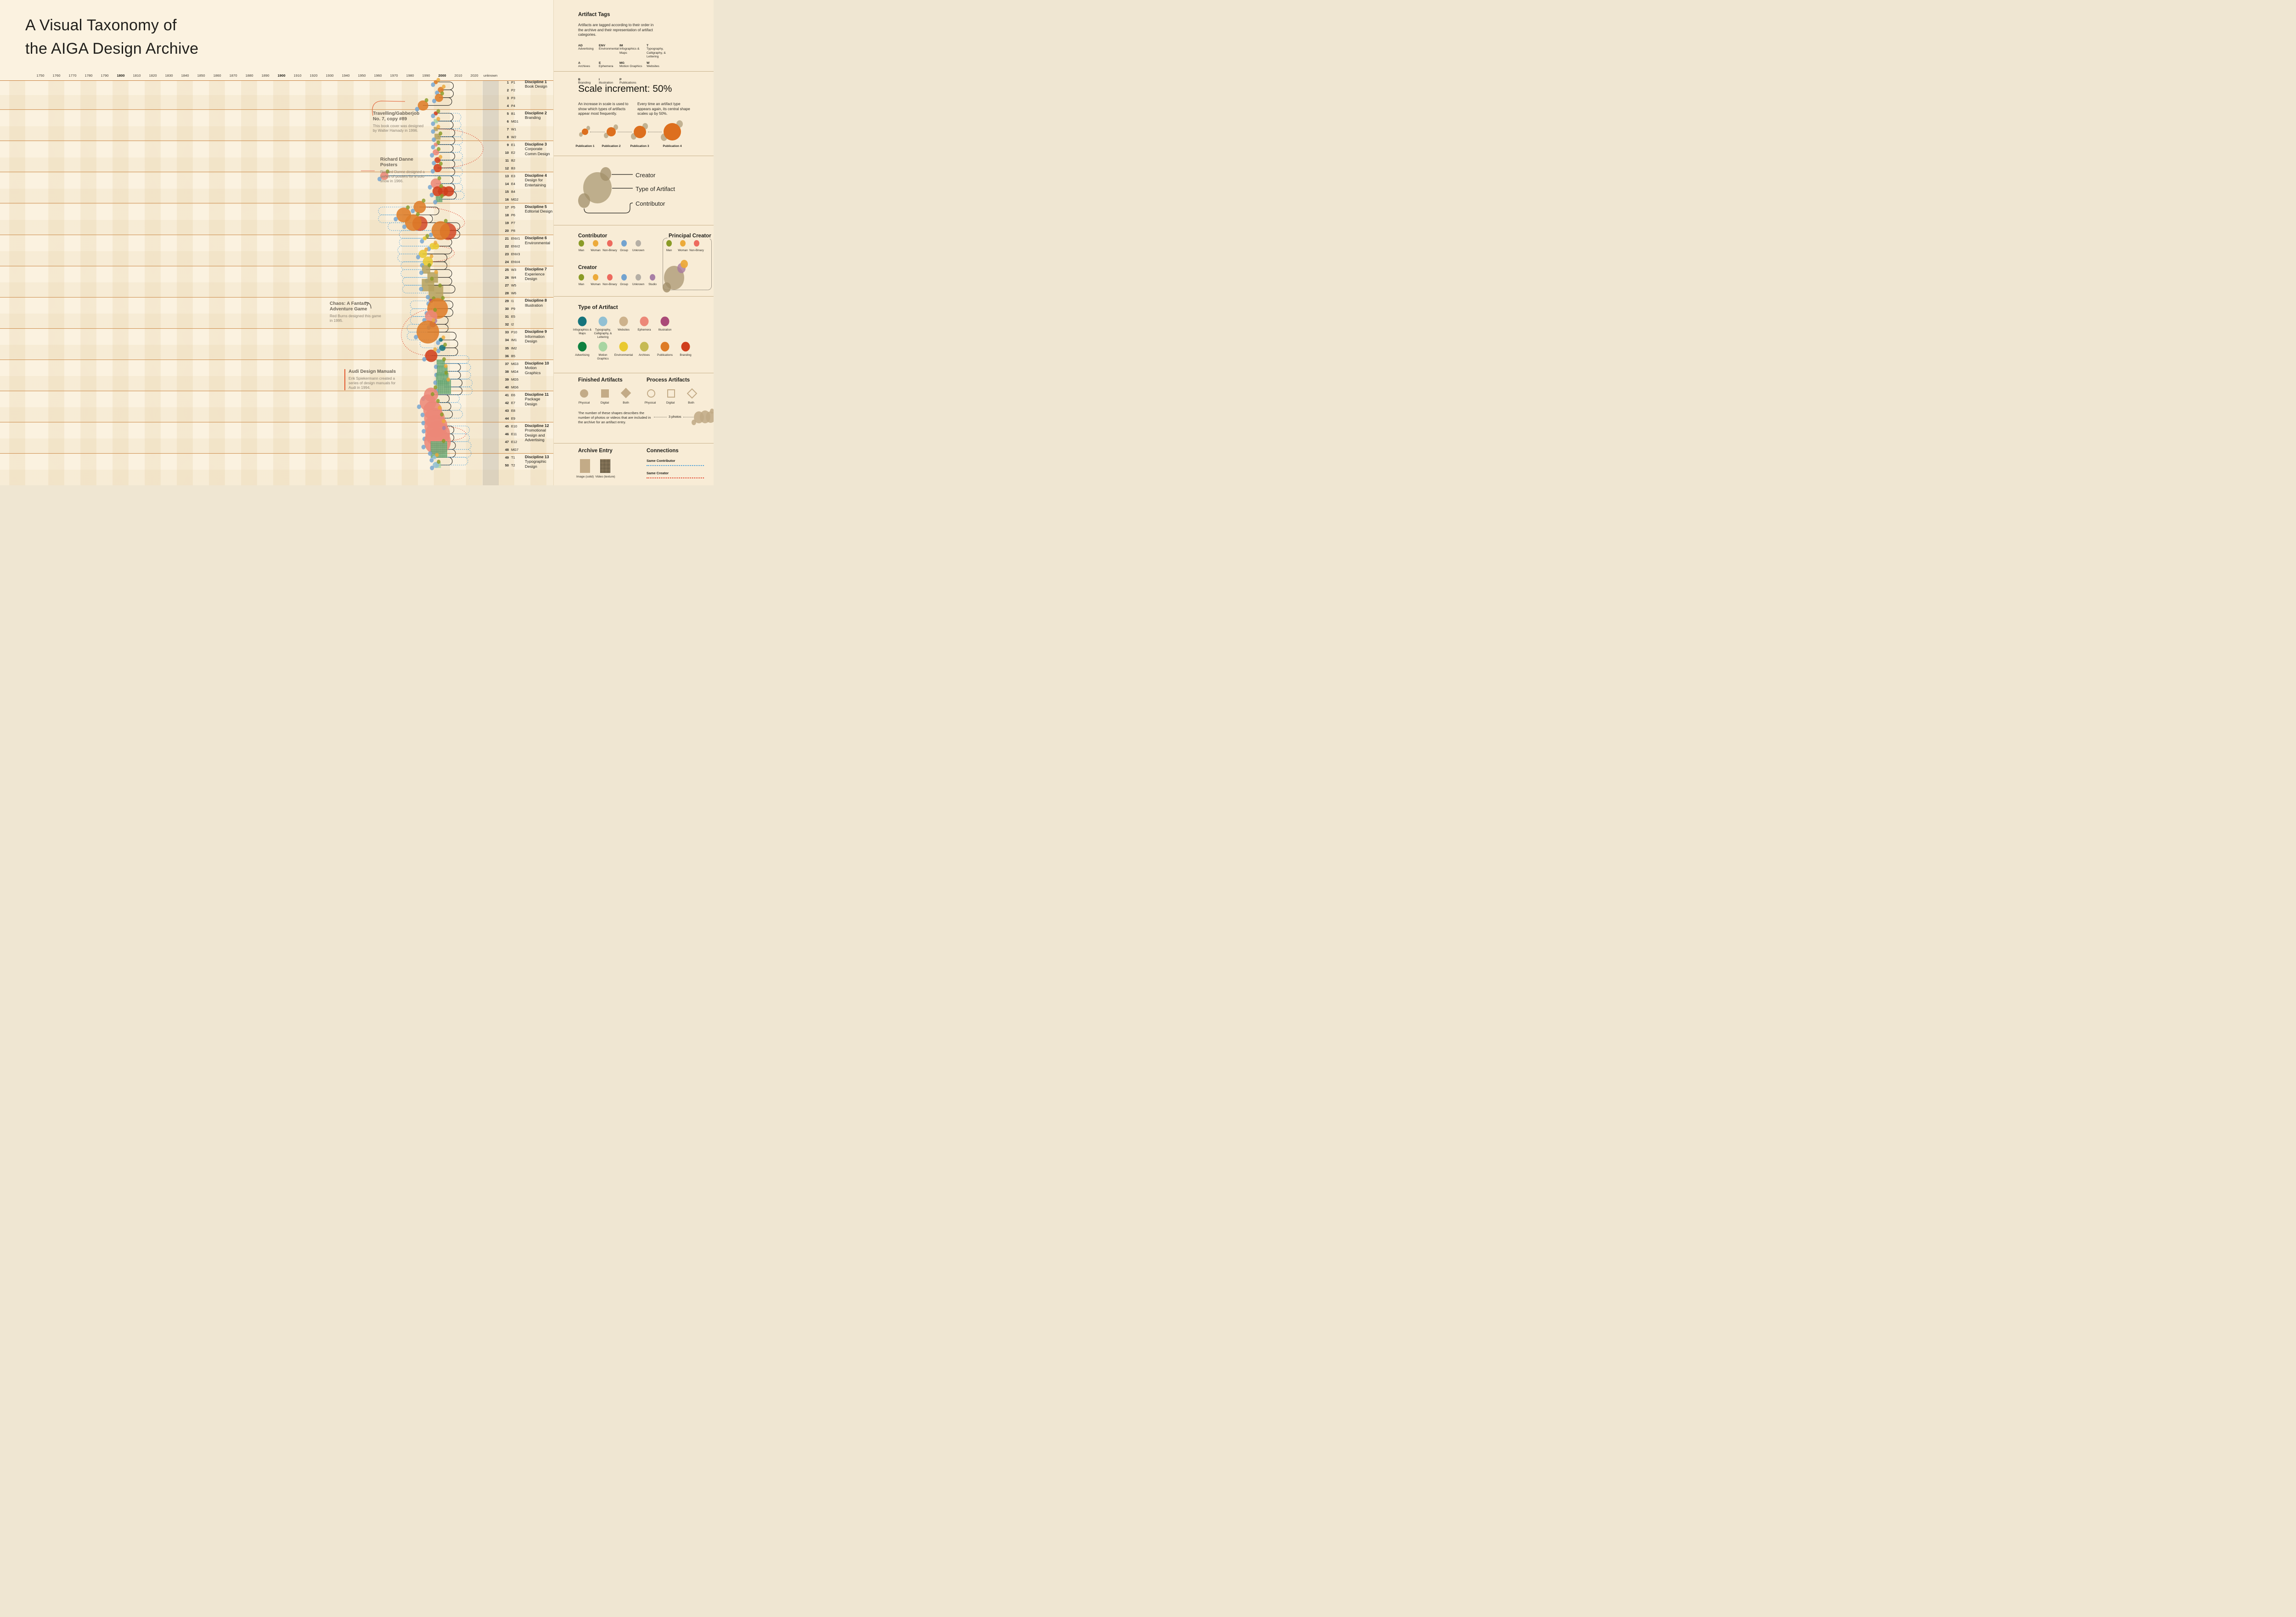 This screenshot has width=2296, height=1617. I want to click on finished-physical-shape, so click(584, 393).